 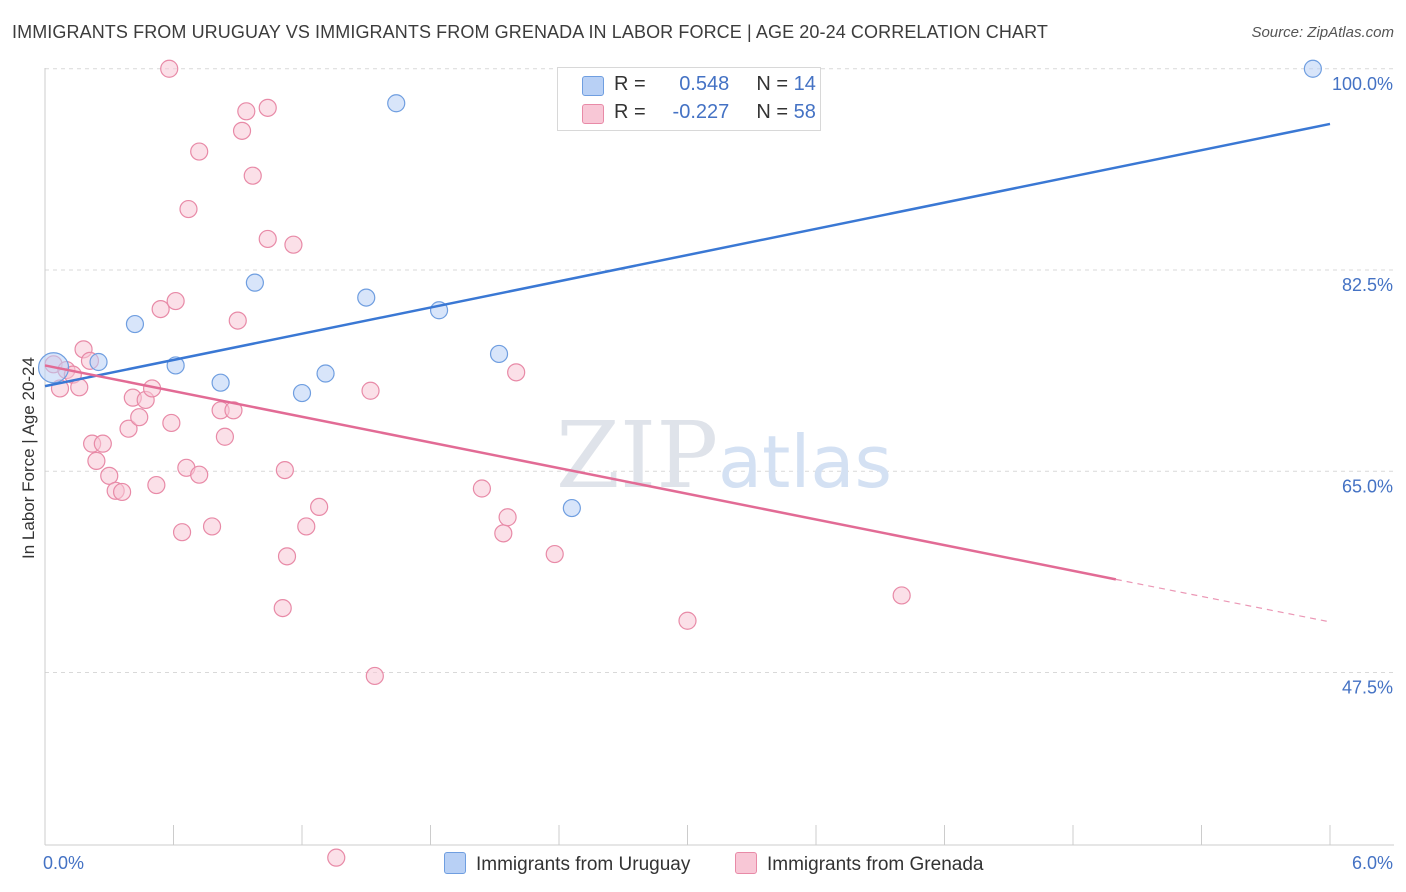 I want to click on correlation-legend: R = 0.548 N = 14 R = -0.227 N = 58, so click(x=689, y=99).